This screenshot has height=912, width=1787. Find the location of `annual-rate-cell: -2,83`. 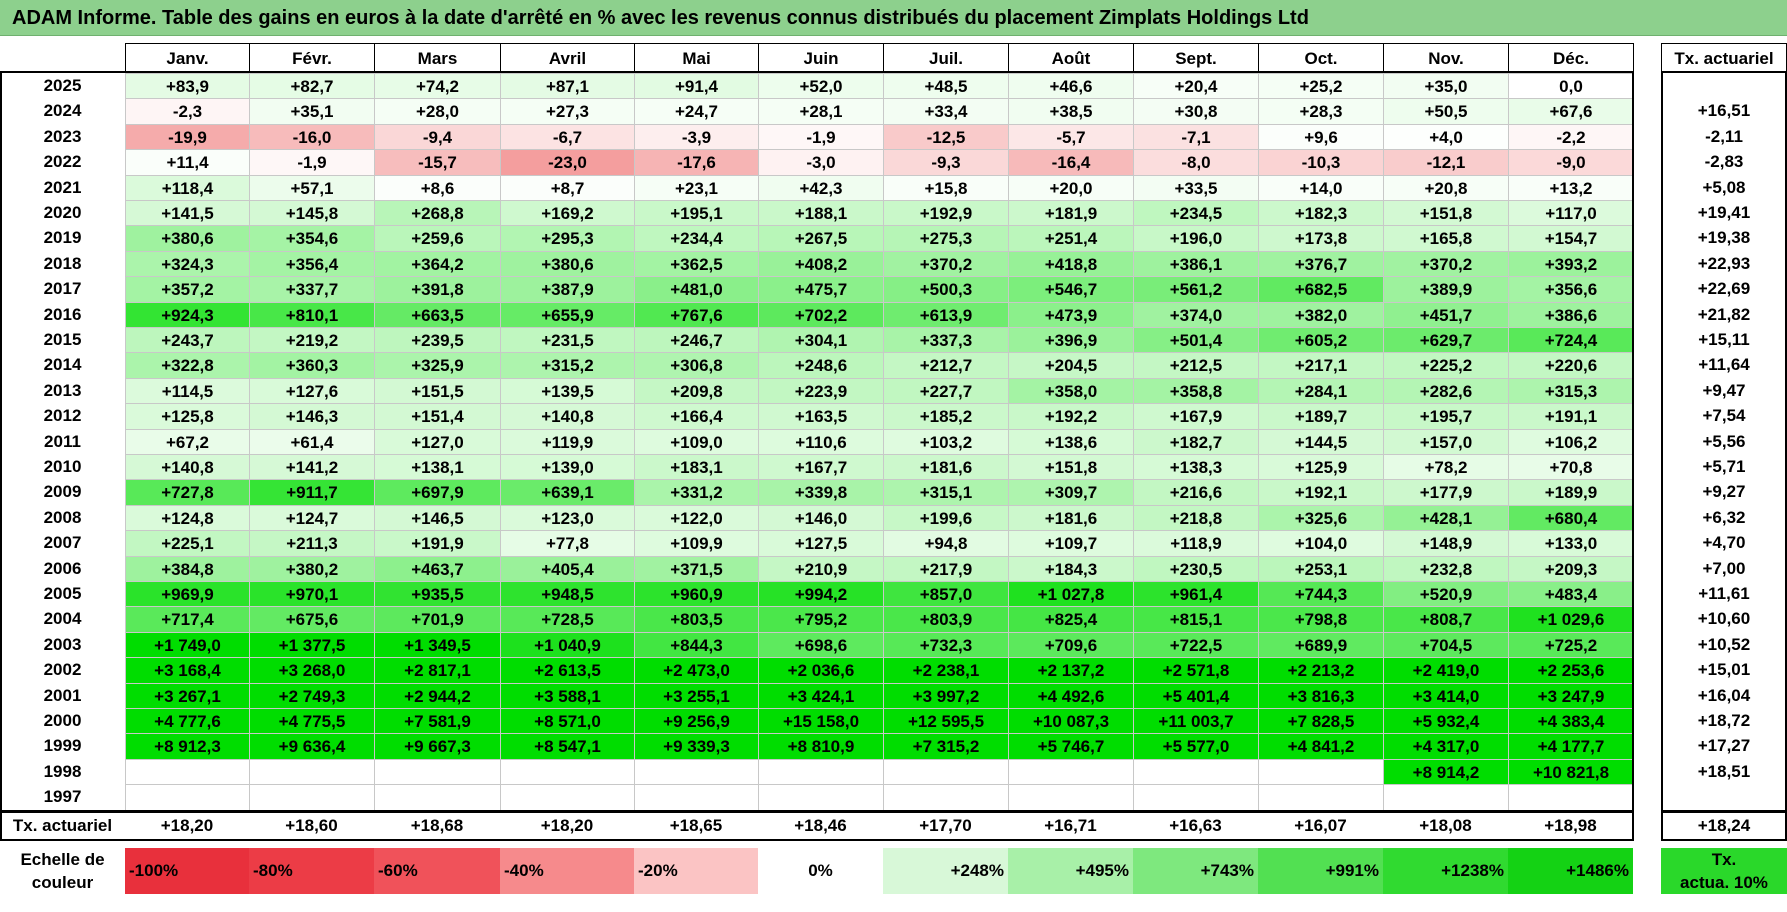

annual-rate-cell: -2,83 is located at coordinates (1724, 162).